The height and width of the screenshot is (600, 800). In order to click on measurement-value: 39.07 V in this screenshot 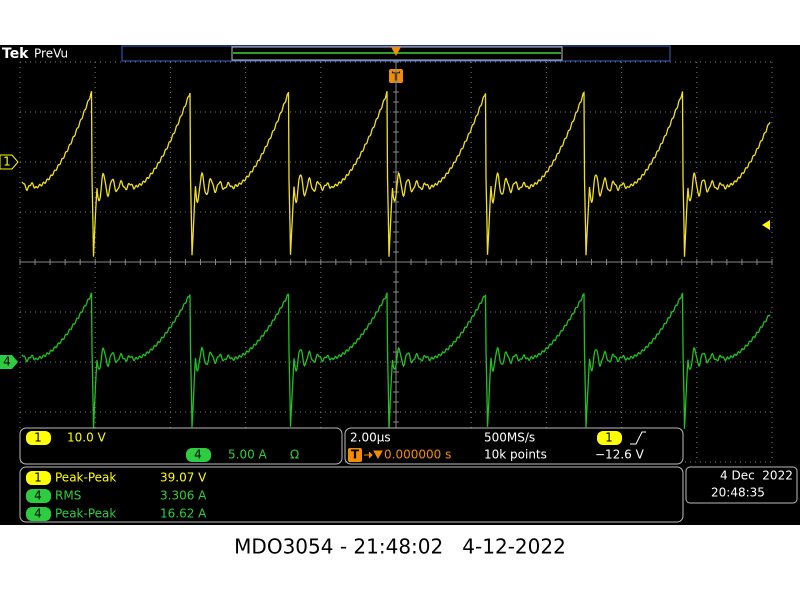, I will do `click(183, 478)`.